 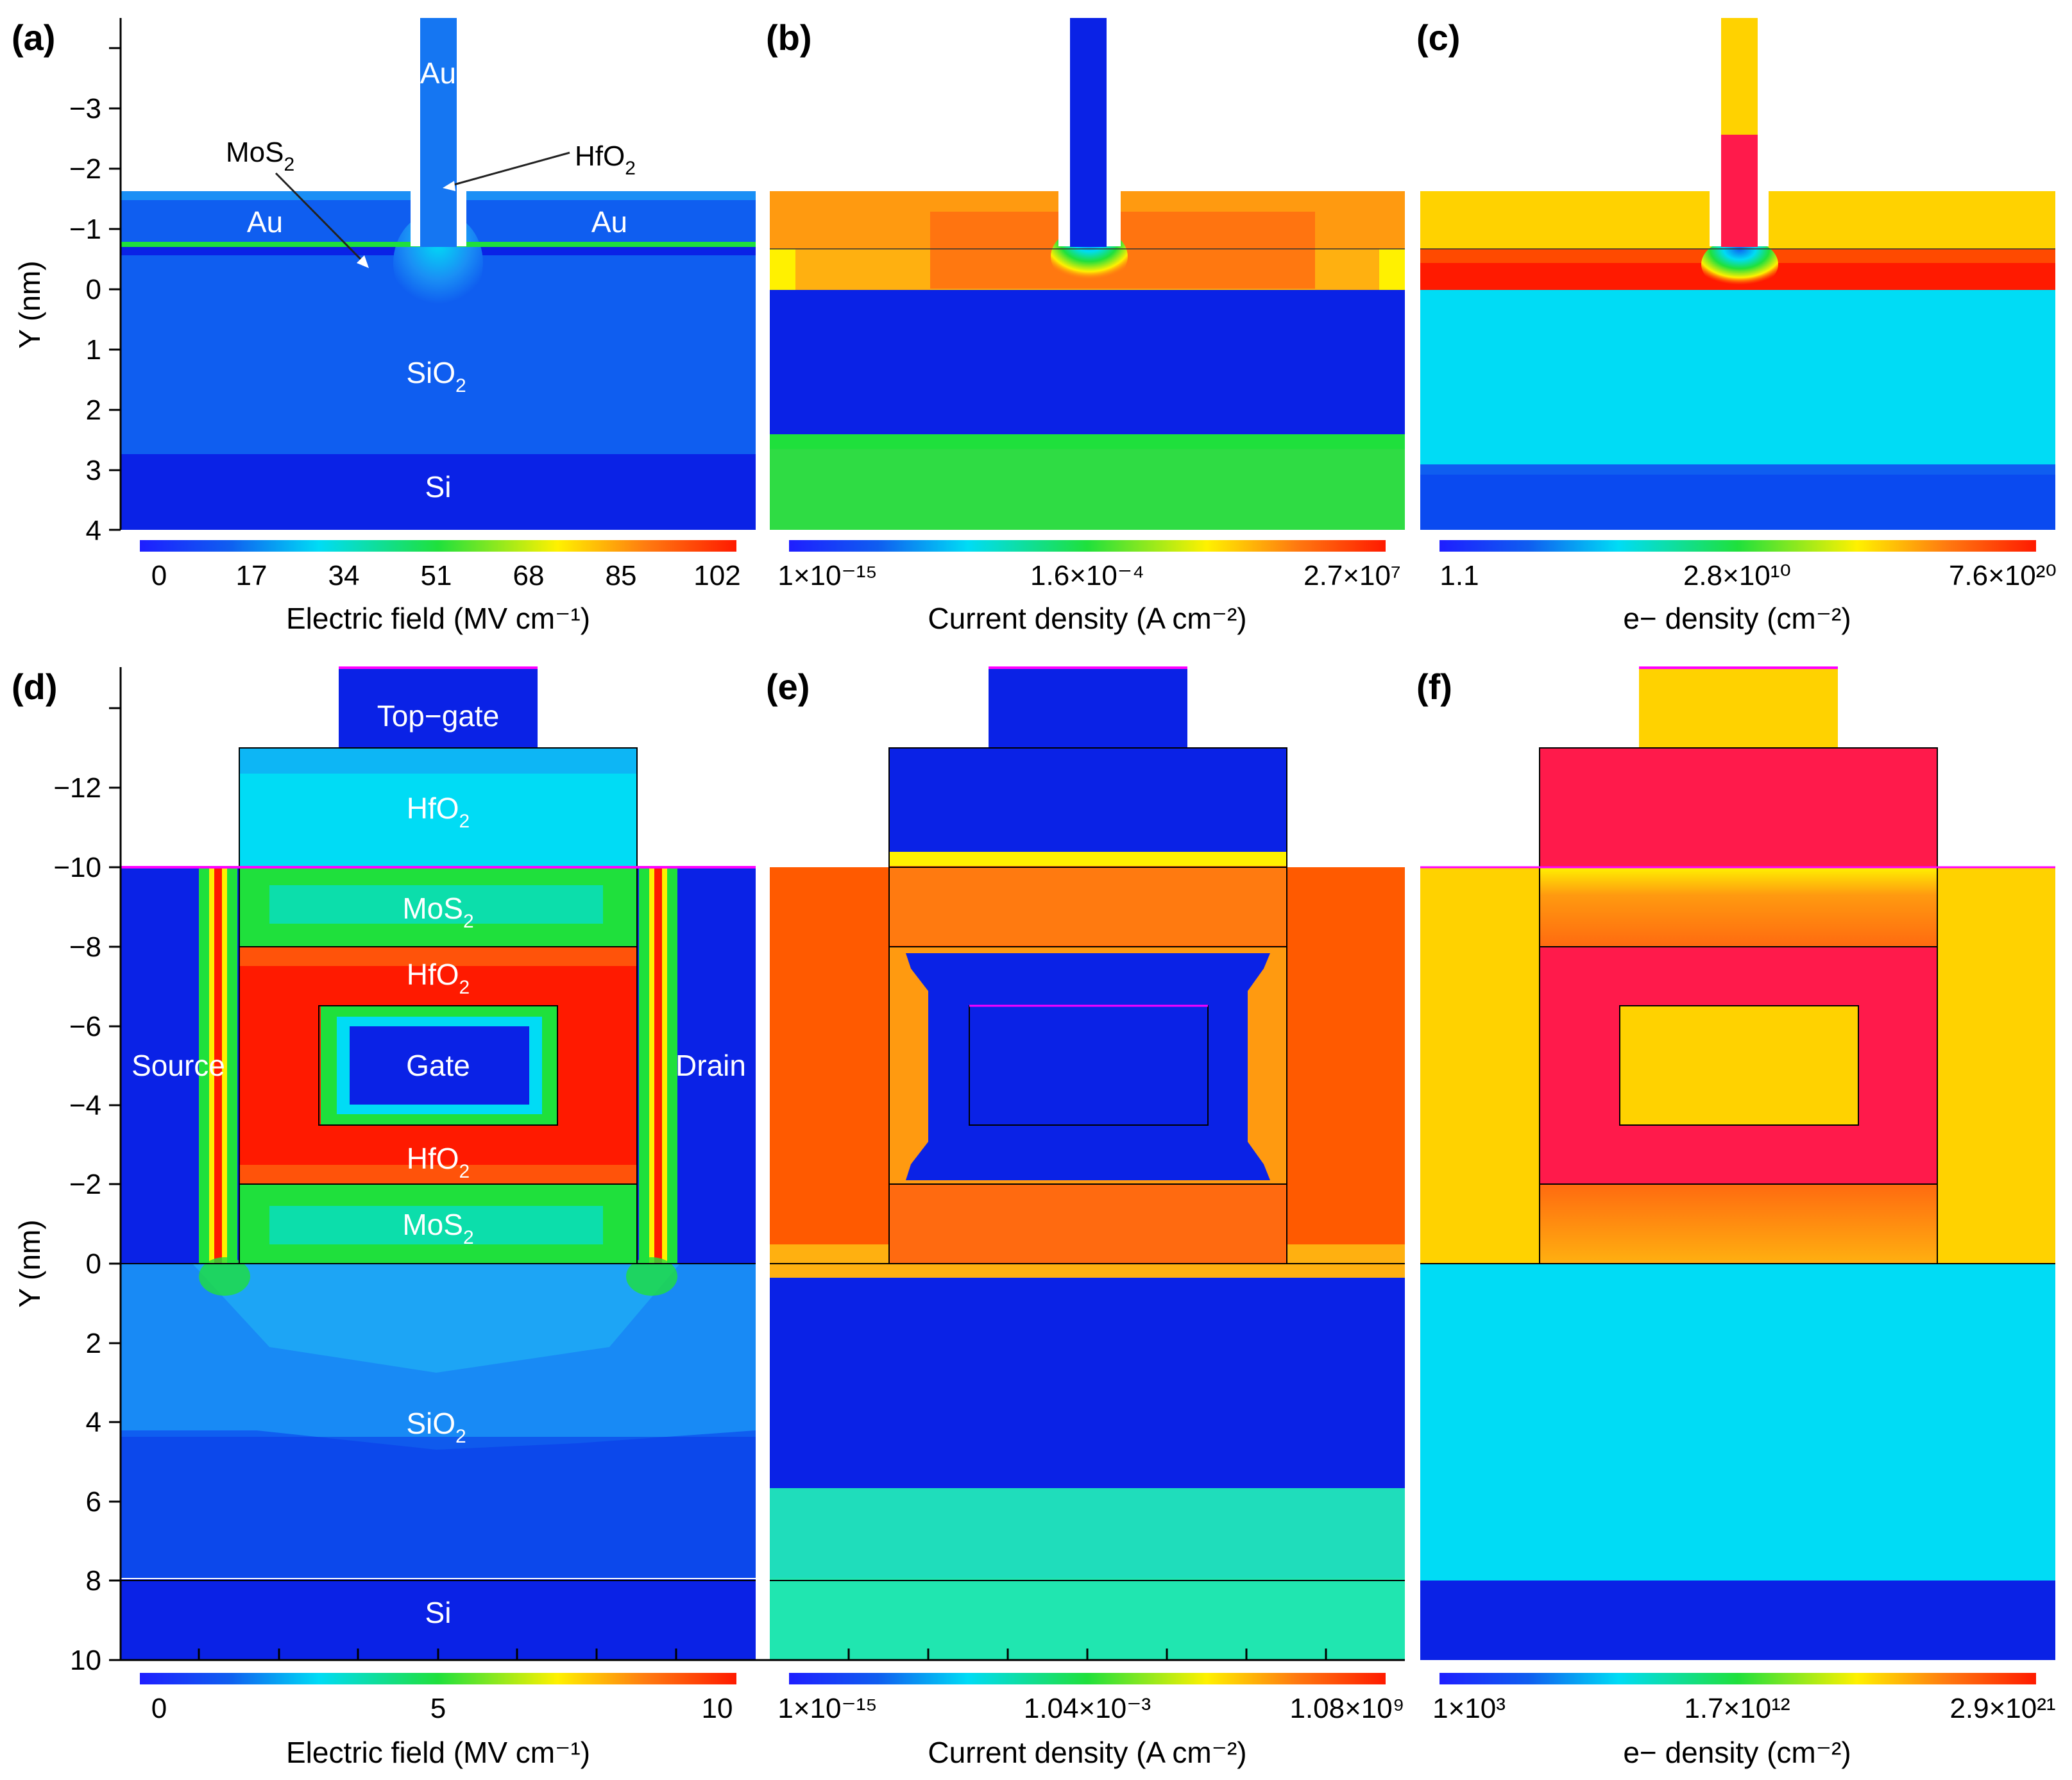 What do you see at coordinates (94, 1502) in the screenshot?
I see `y-tick: 6` at bounding box center [94, 1502].